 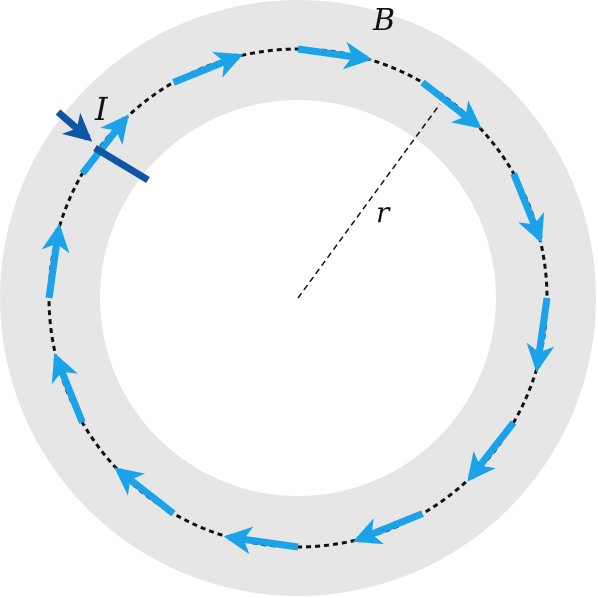 What do you see at coordinates (101, 109) in the screenshot?
I see `current-label: I` at bounding box center [101, 109].